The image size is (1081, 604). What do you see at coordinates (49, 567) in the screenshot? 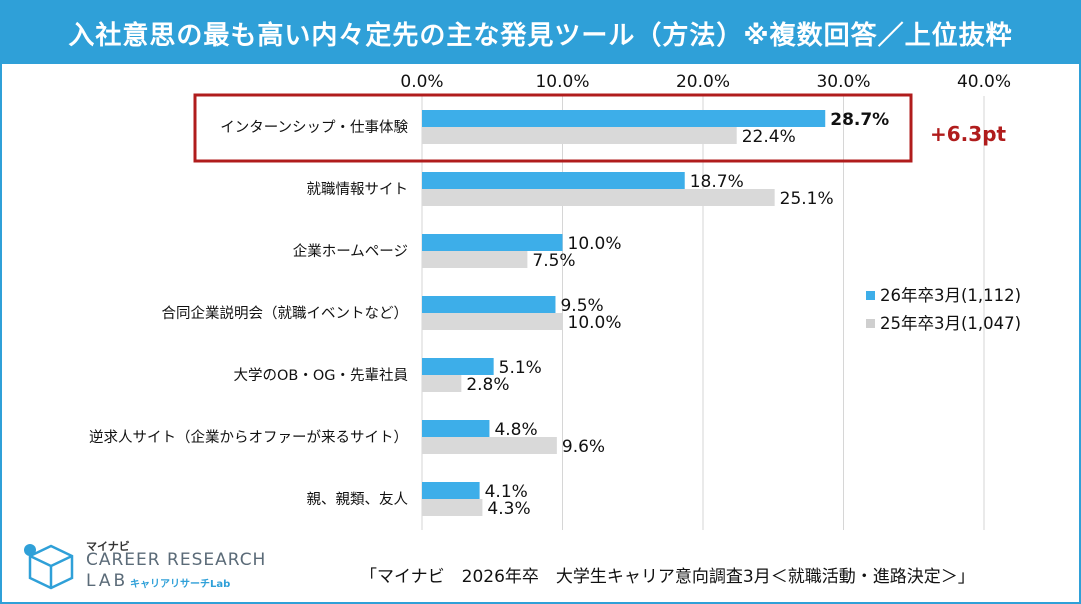
I see `cube-logo-icon` at bounding box center [49, 567].